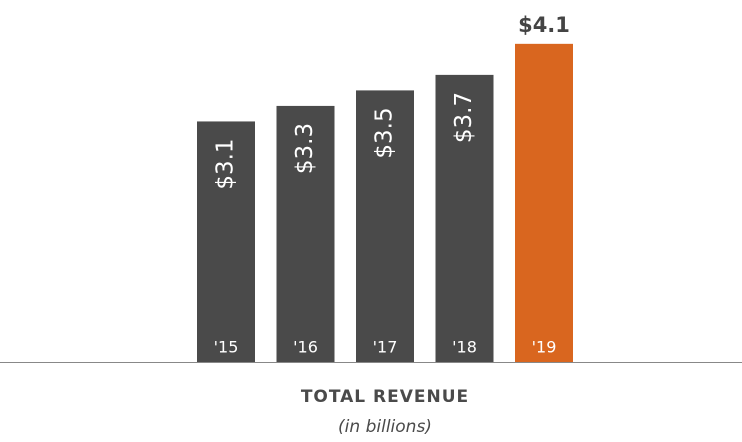  I want to click on chart-title: TOTAL REVENUE, so click(385, 397).